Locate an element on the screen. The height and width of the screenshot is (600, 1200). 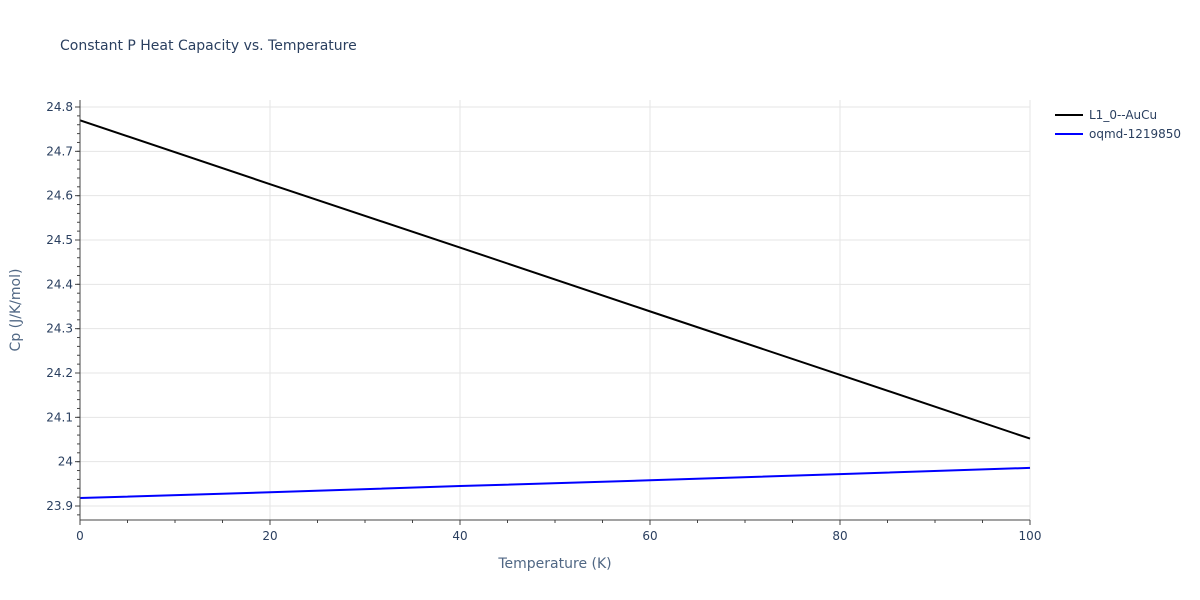
x-axis-title: Temperature (K) is located at coordinates (554, 564).